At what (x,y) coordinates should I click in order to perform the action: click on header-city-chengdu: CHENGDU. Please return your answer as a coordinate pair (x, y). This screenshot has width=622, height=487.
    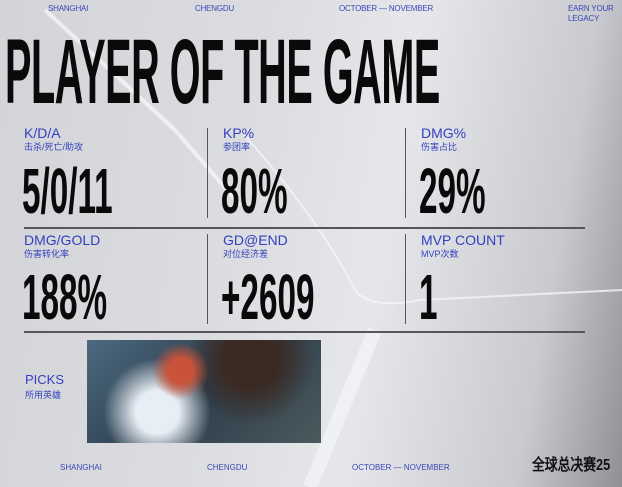
    Looking at the image, I should click on (215, 8).